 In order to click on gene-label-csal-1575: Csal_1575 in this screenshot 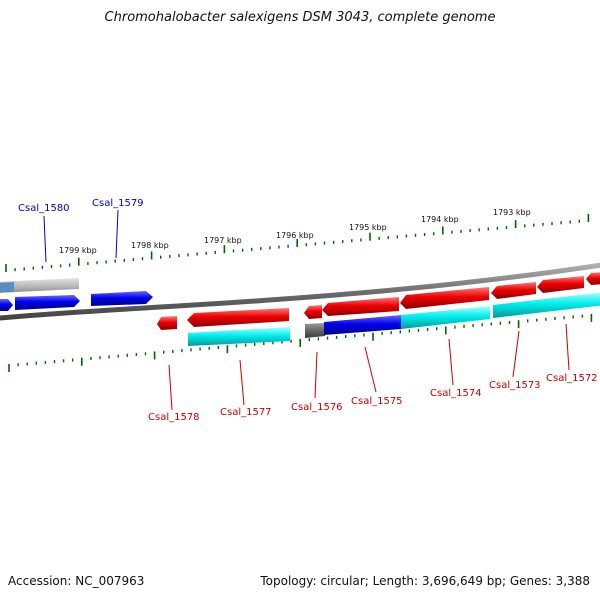, I will do `click(377, 401)`.